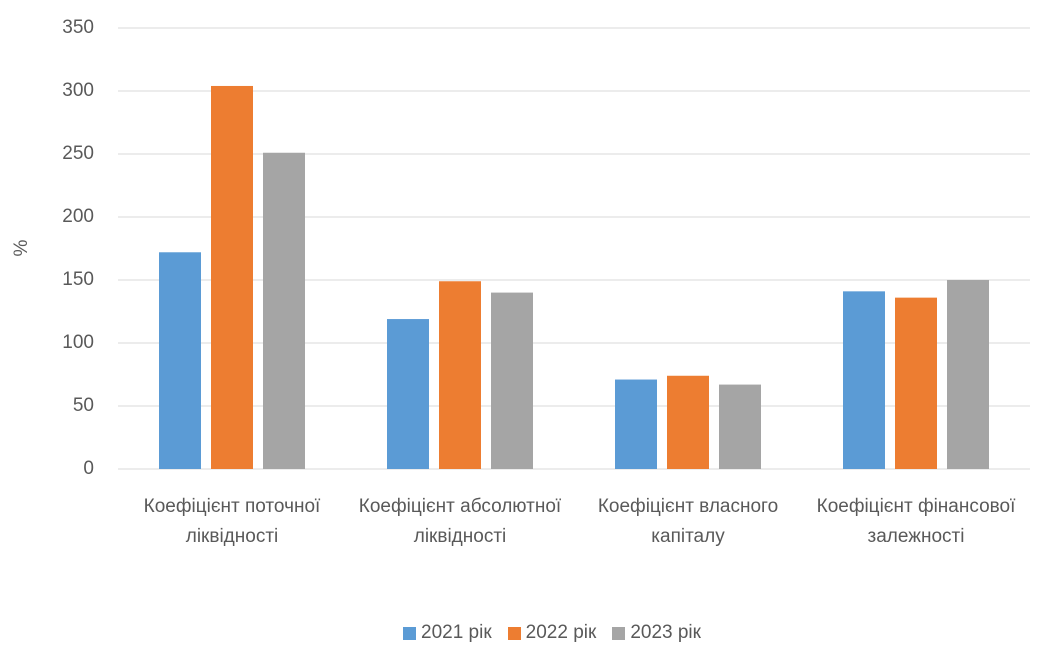 The height and width of the screenshot is (647, 1044). What do you see at coordinates (78, 279) in the screenshot?
I see `y-tick-label: 150` at bounding box center [78, 279].